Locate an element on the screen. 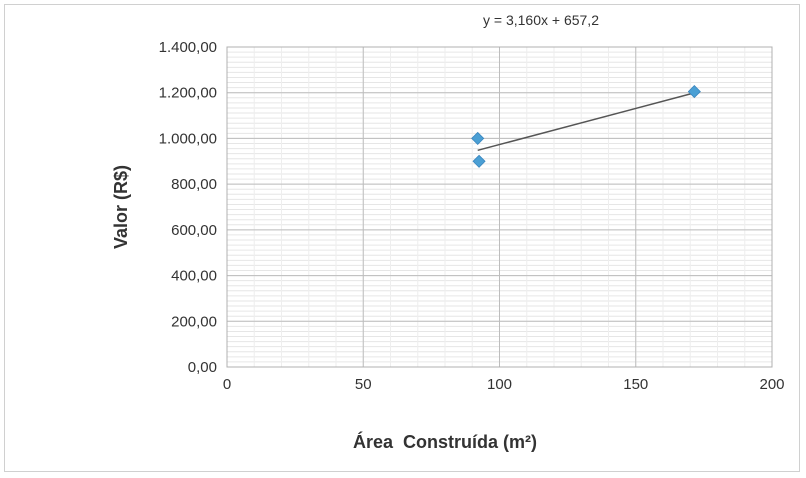  y-tick-label: 1.000,00 is located at coordinates (188, 138).